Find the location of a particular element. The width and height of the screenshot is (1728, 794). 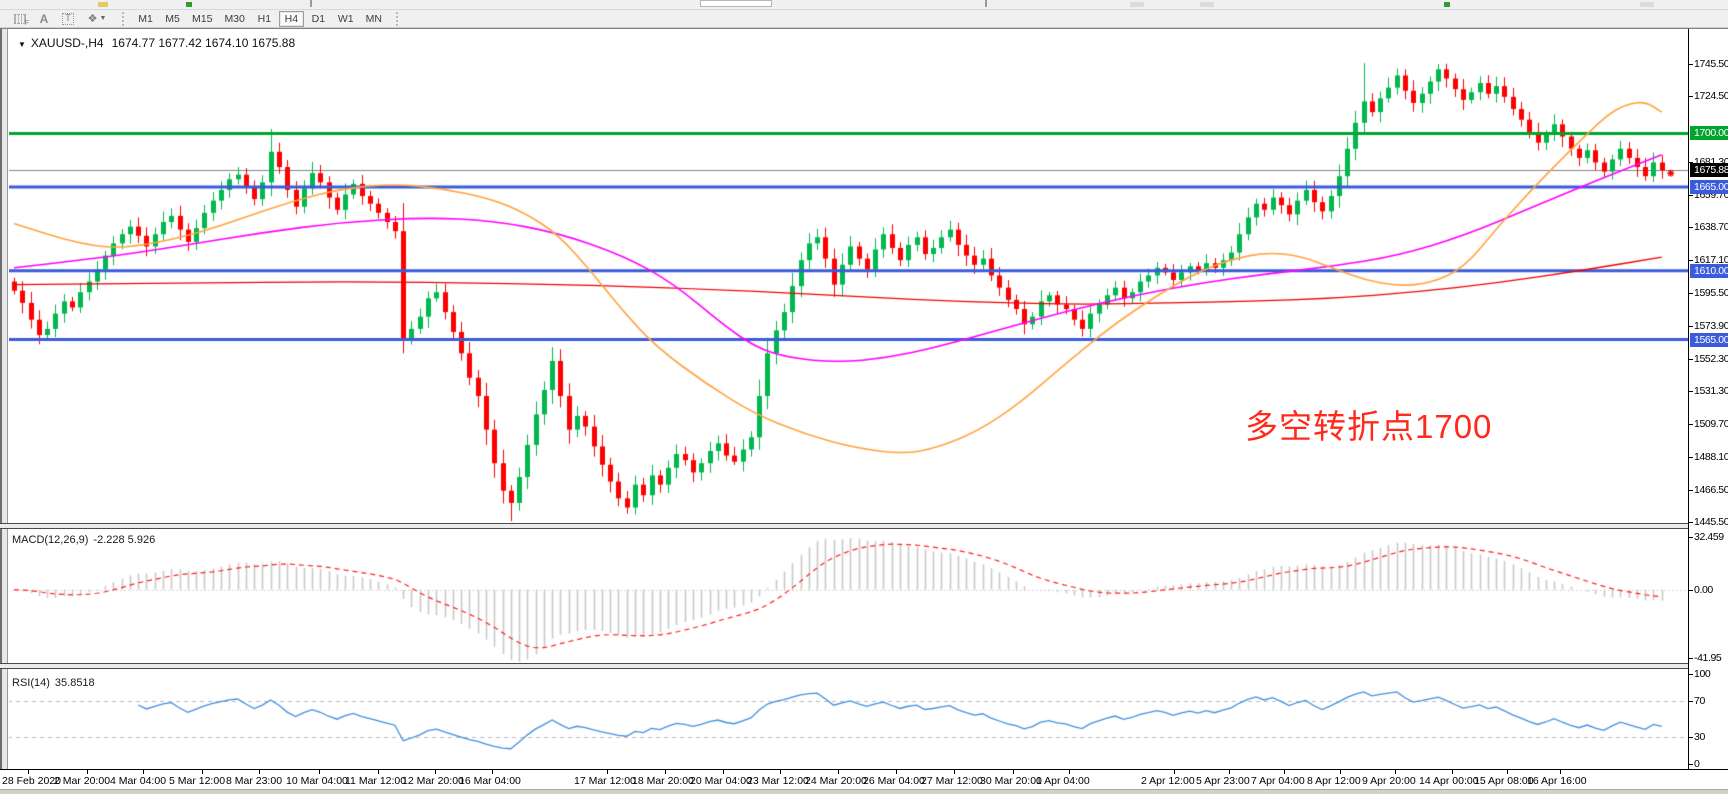

rsi-name: RSI(14) is located at coordinates (31, 683).